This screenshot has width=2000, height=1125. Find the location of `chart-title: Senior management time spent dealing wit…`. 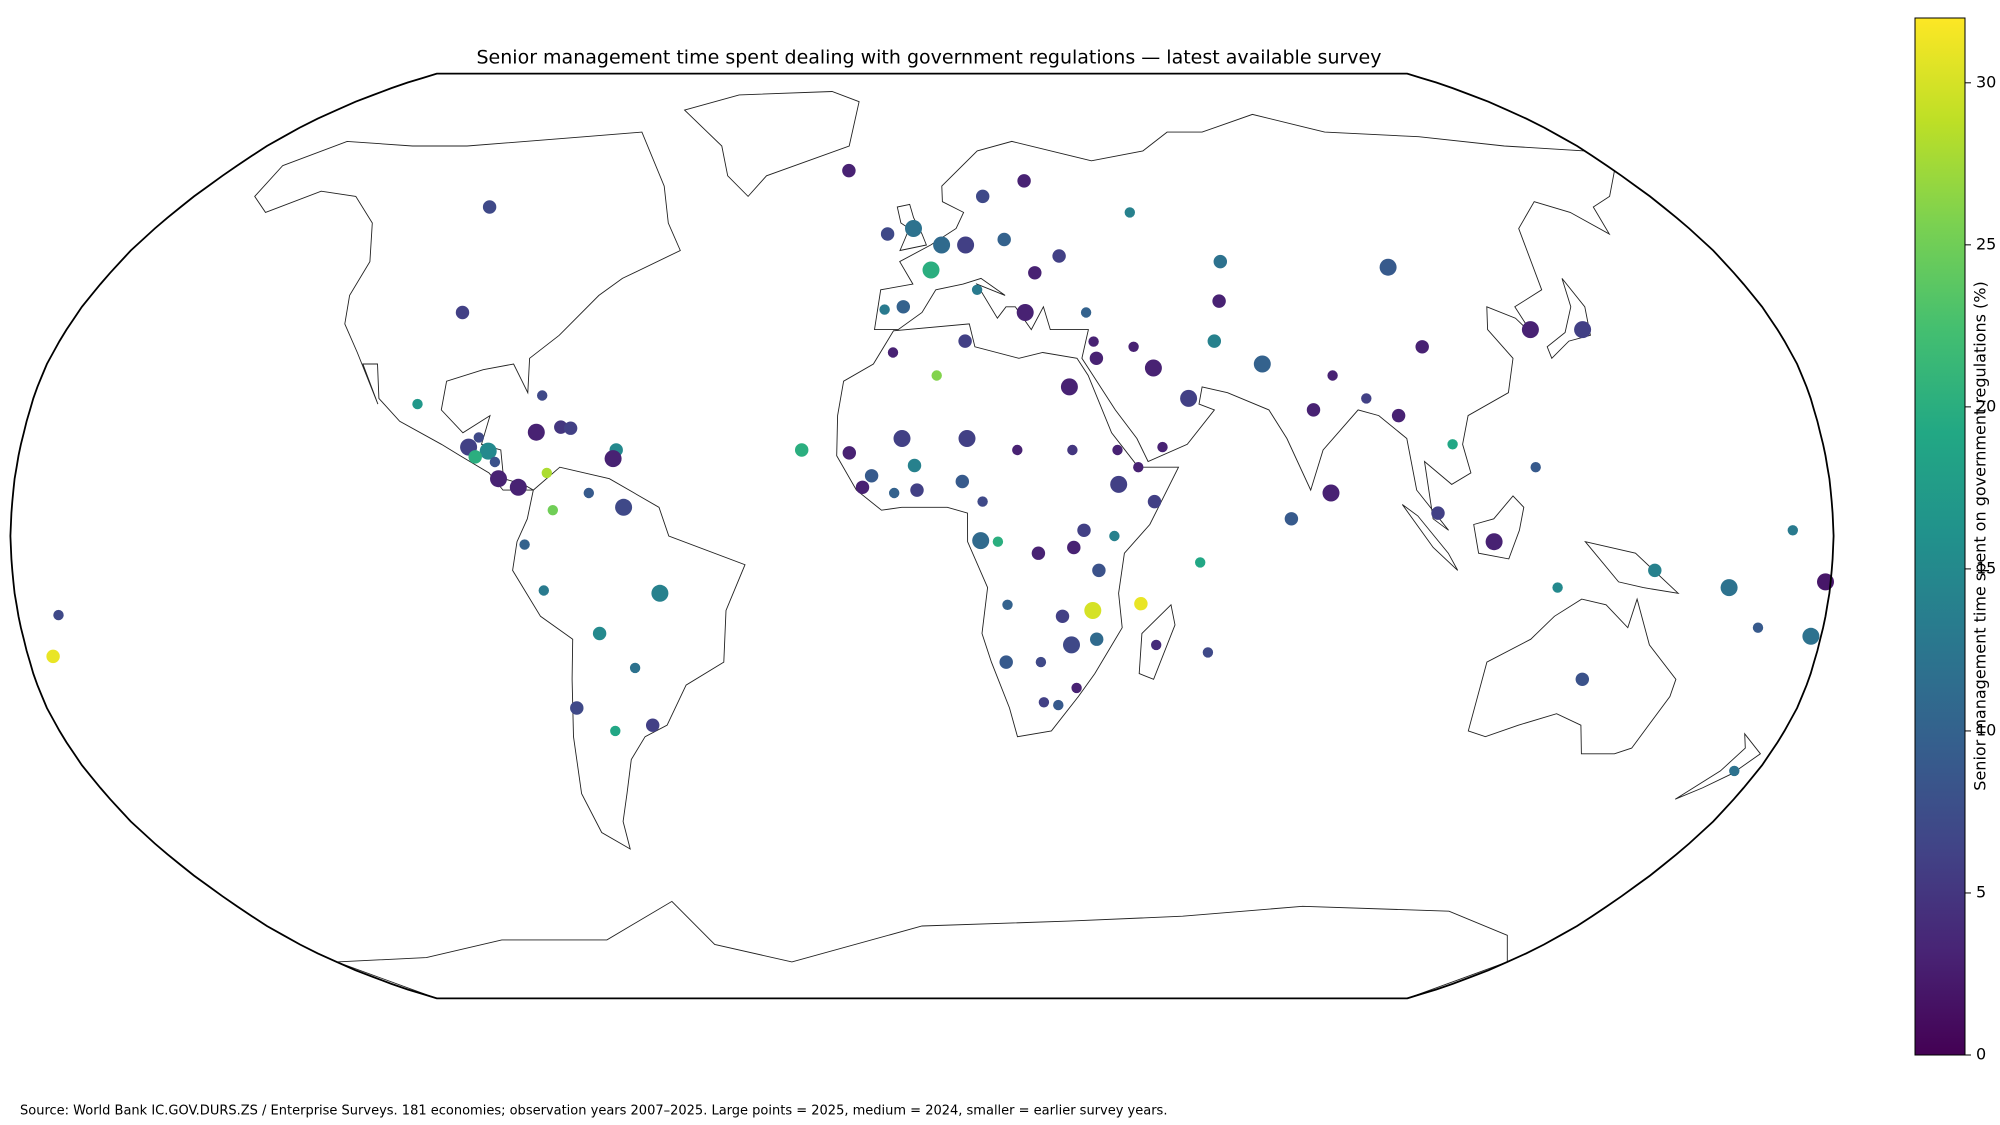

chart-title: Senior management time spent dealing wit… is located at coordinates (929, 58).